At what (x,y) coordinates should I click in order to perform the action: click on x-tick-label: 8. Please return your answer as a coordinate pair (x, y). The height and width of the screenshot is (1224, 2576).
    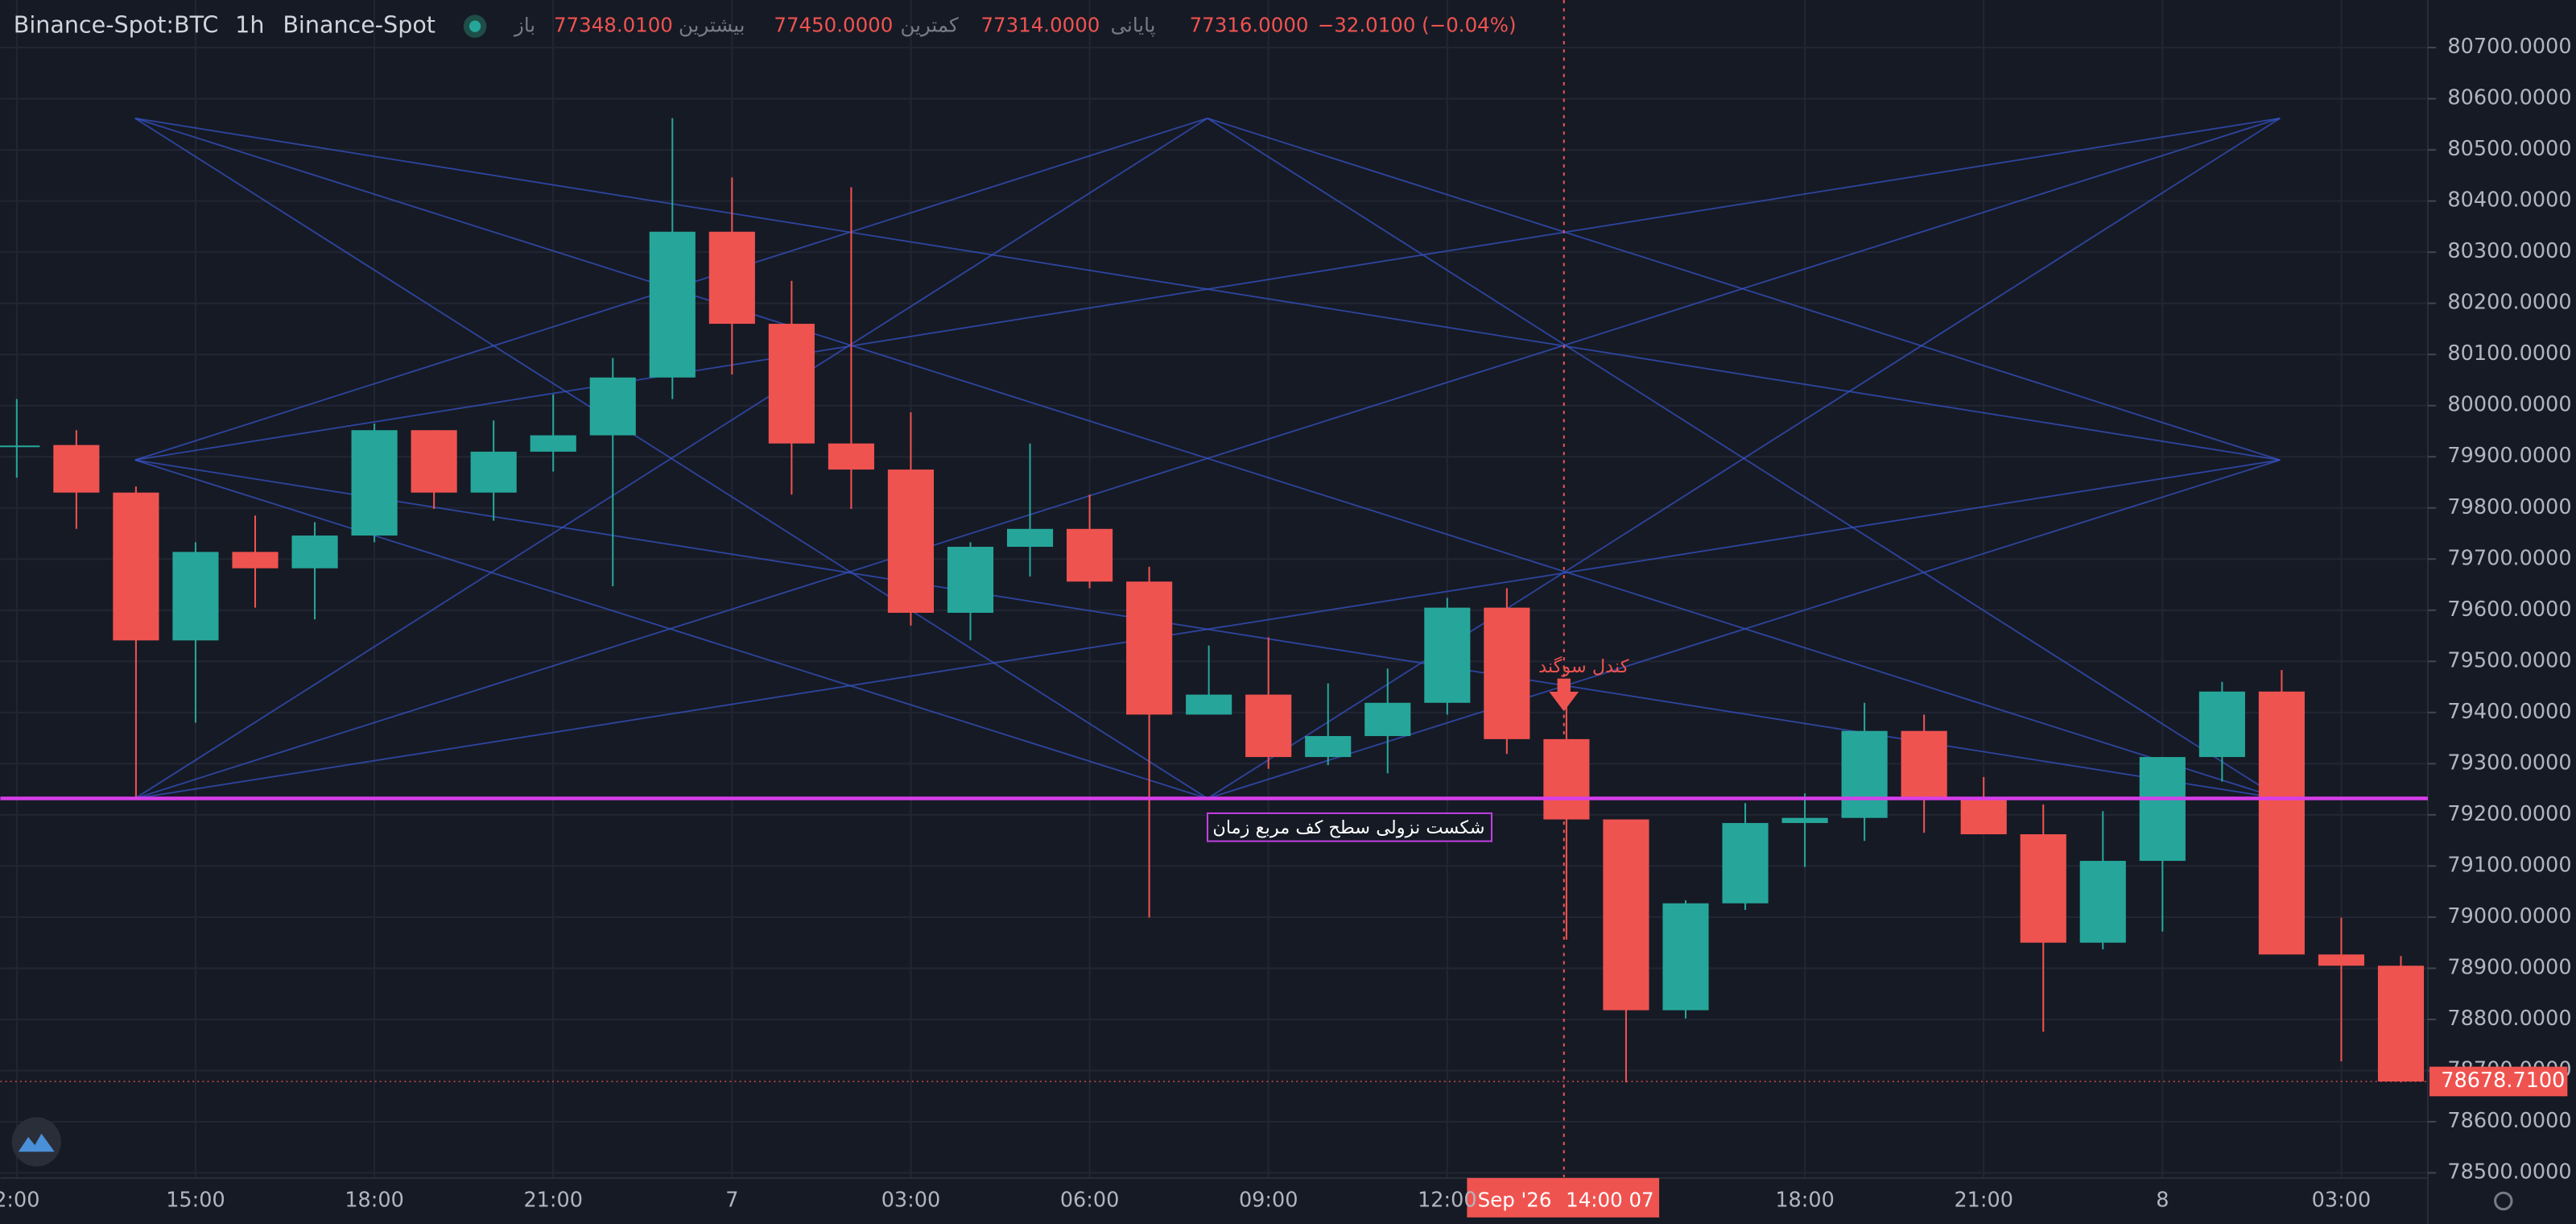
    Looking at the image, I should click on (2162, 1200).